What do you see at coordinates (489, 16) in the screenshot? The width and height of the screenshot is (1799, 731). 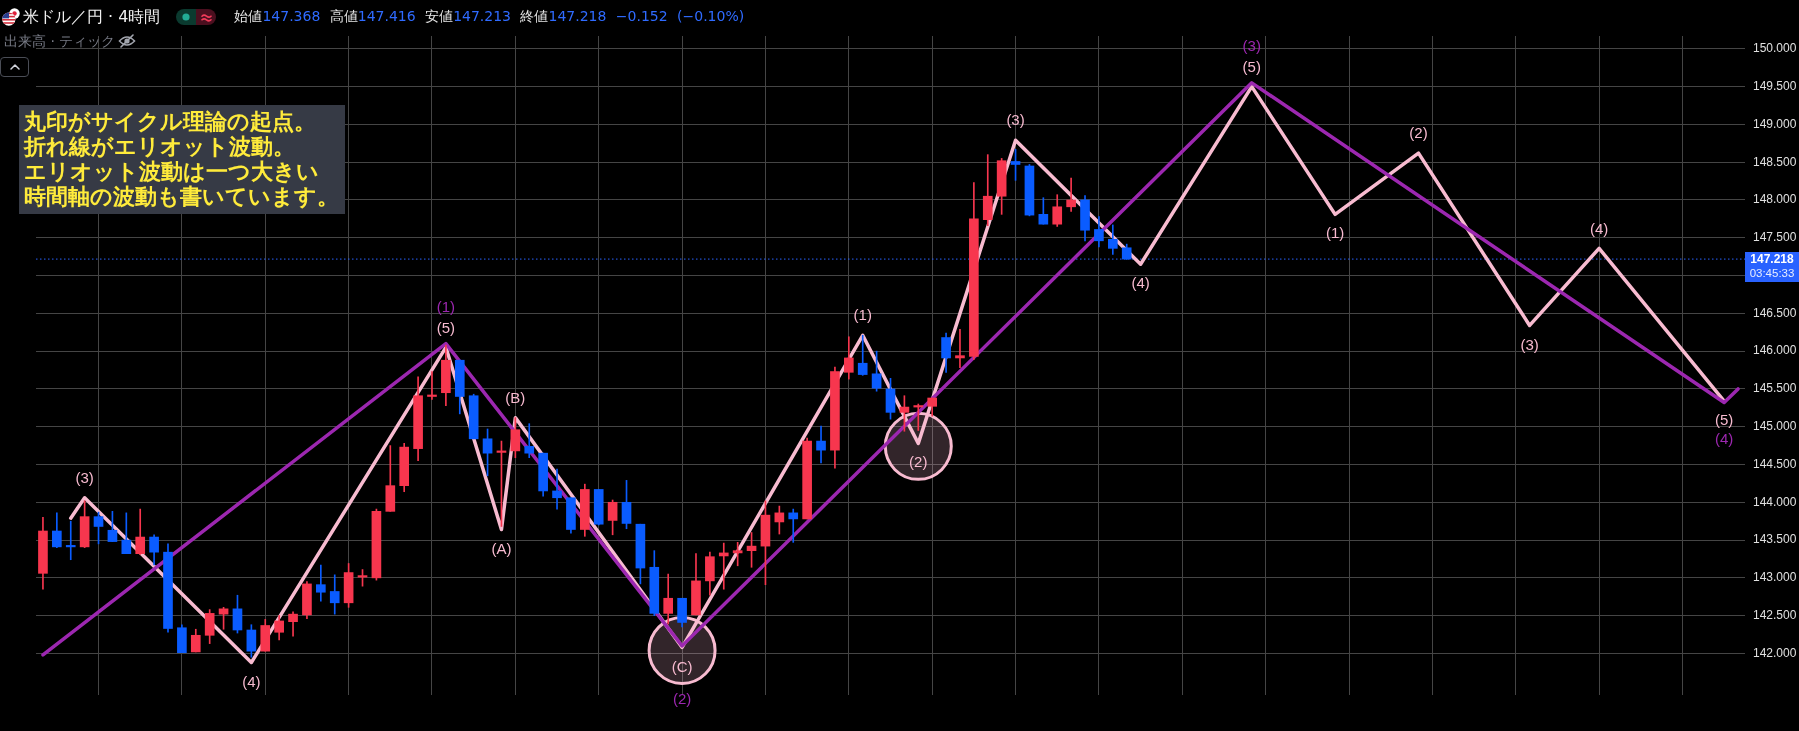 I see `chart-subtitle: 始値147.368 高値147.416 安値147.213 終値147.218 −0.152 (−0.10%)` at bounding box center [489, 16].